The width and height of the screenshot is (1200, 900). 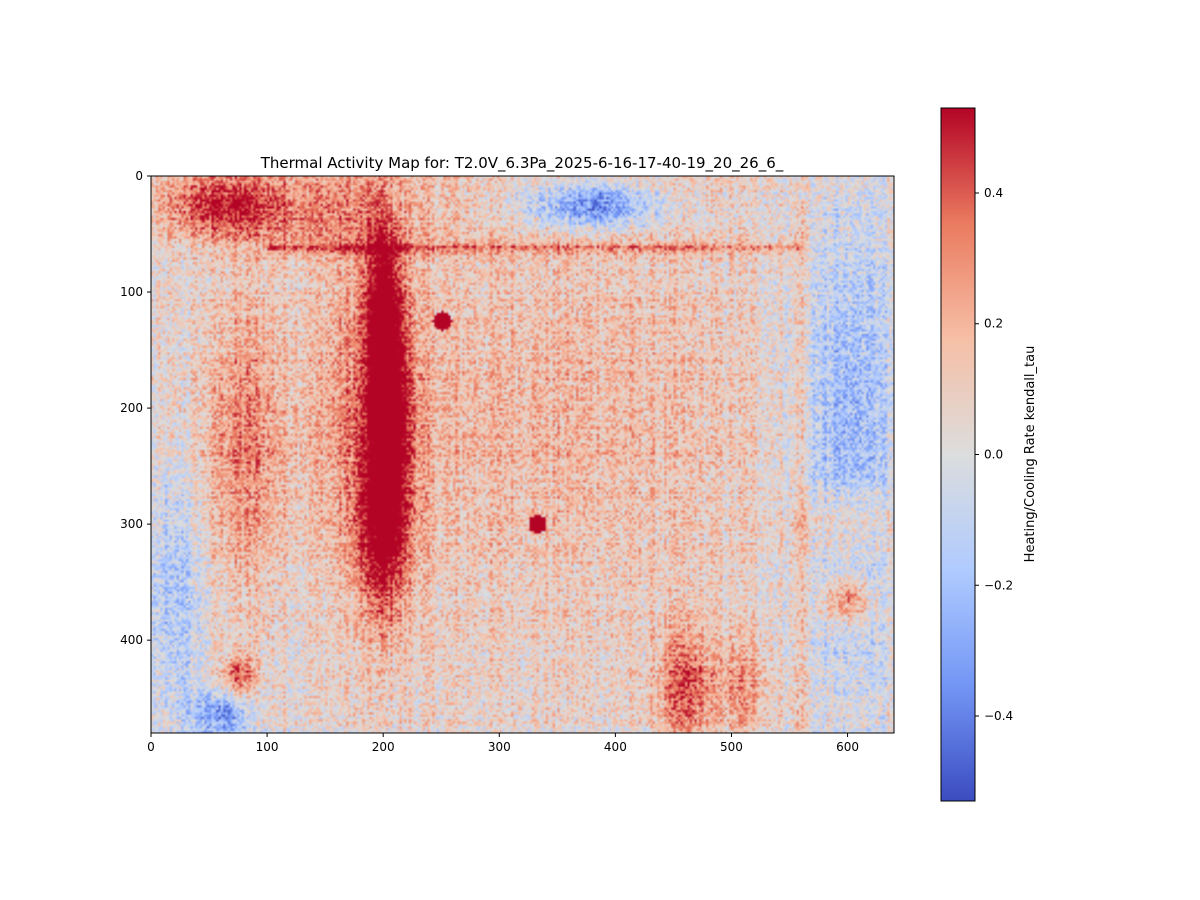 I want to click on colorbar-tick-label: 0.4, so click(x=993, y=193).